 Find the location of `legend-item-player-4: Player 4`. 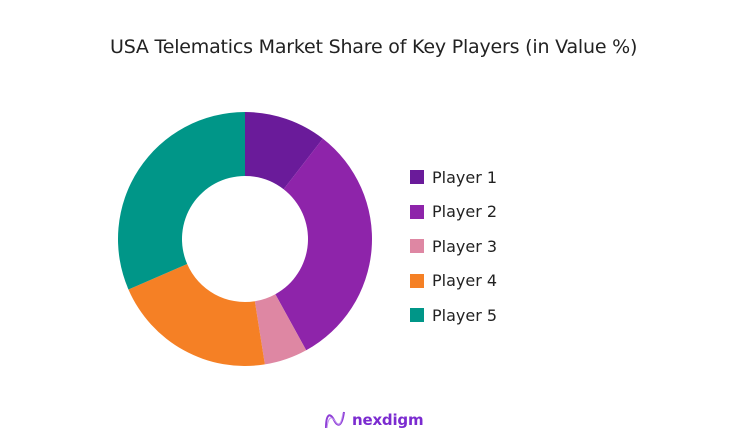

legend-item-player-4: Player 4 is located at coordinates (453, 281).